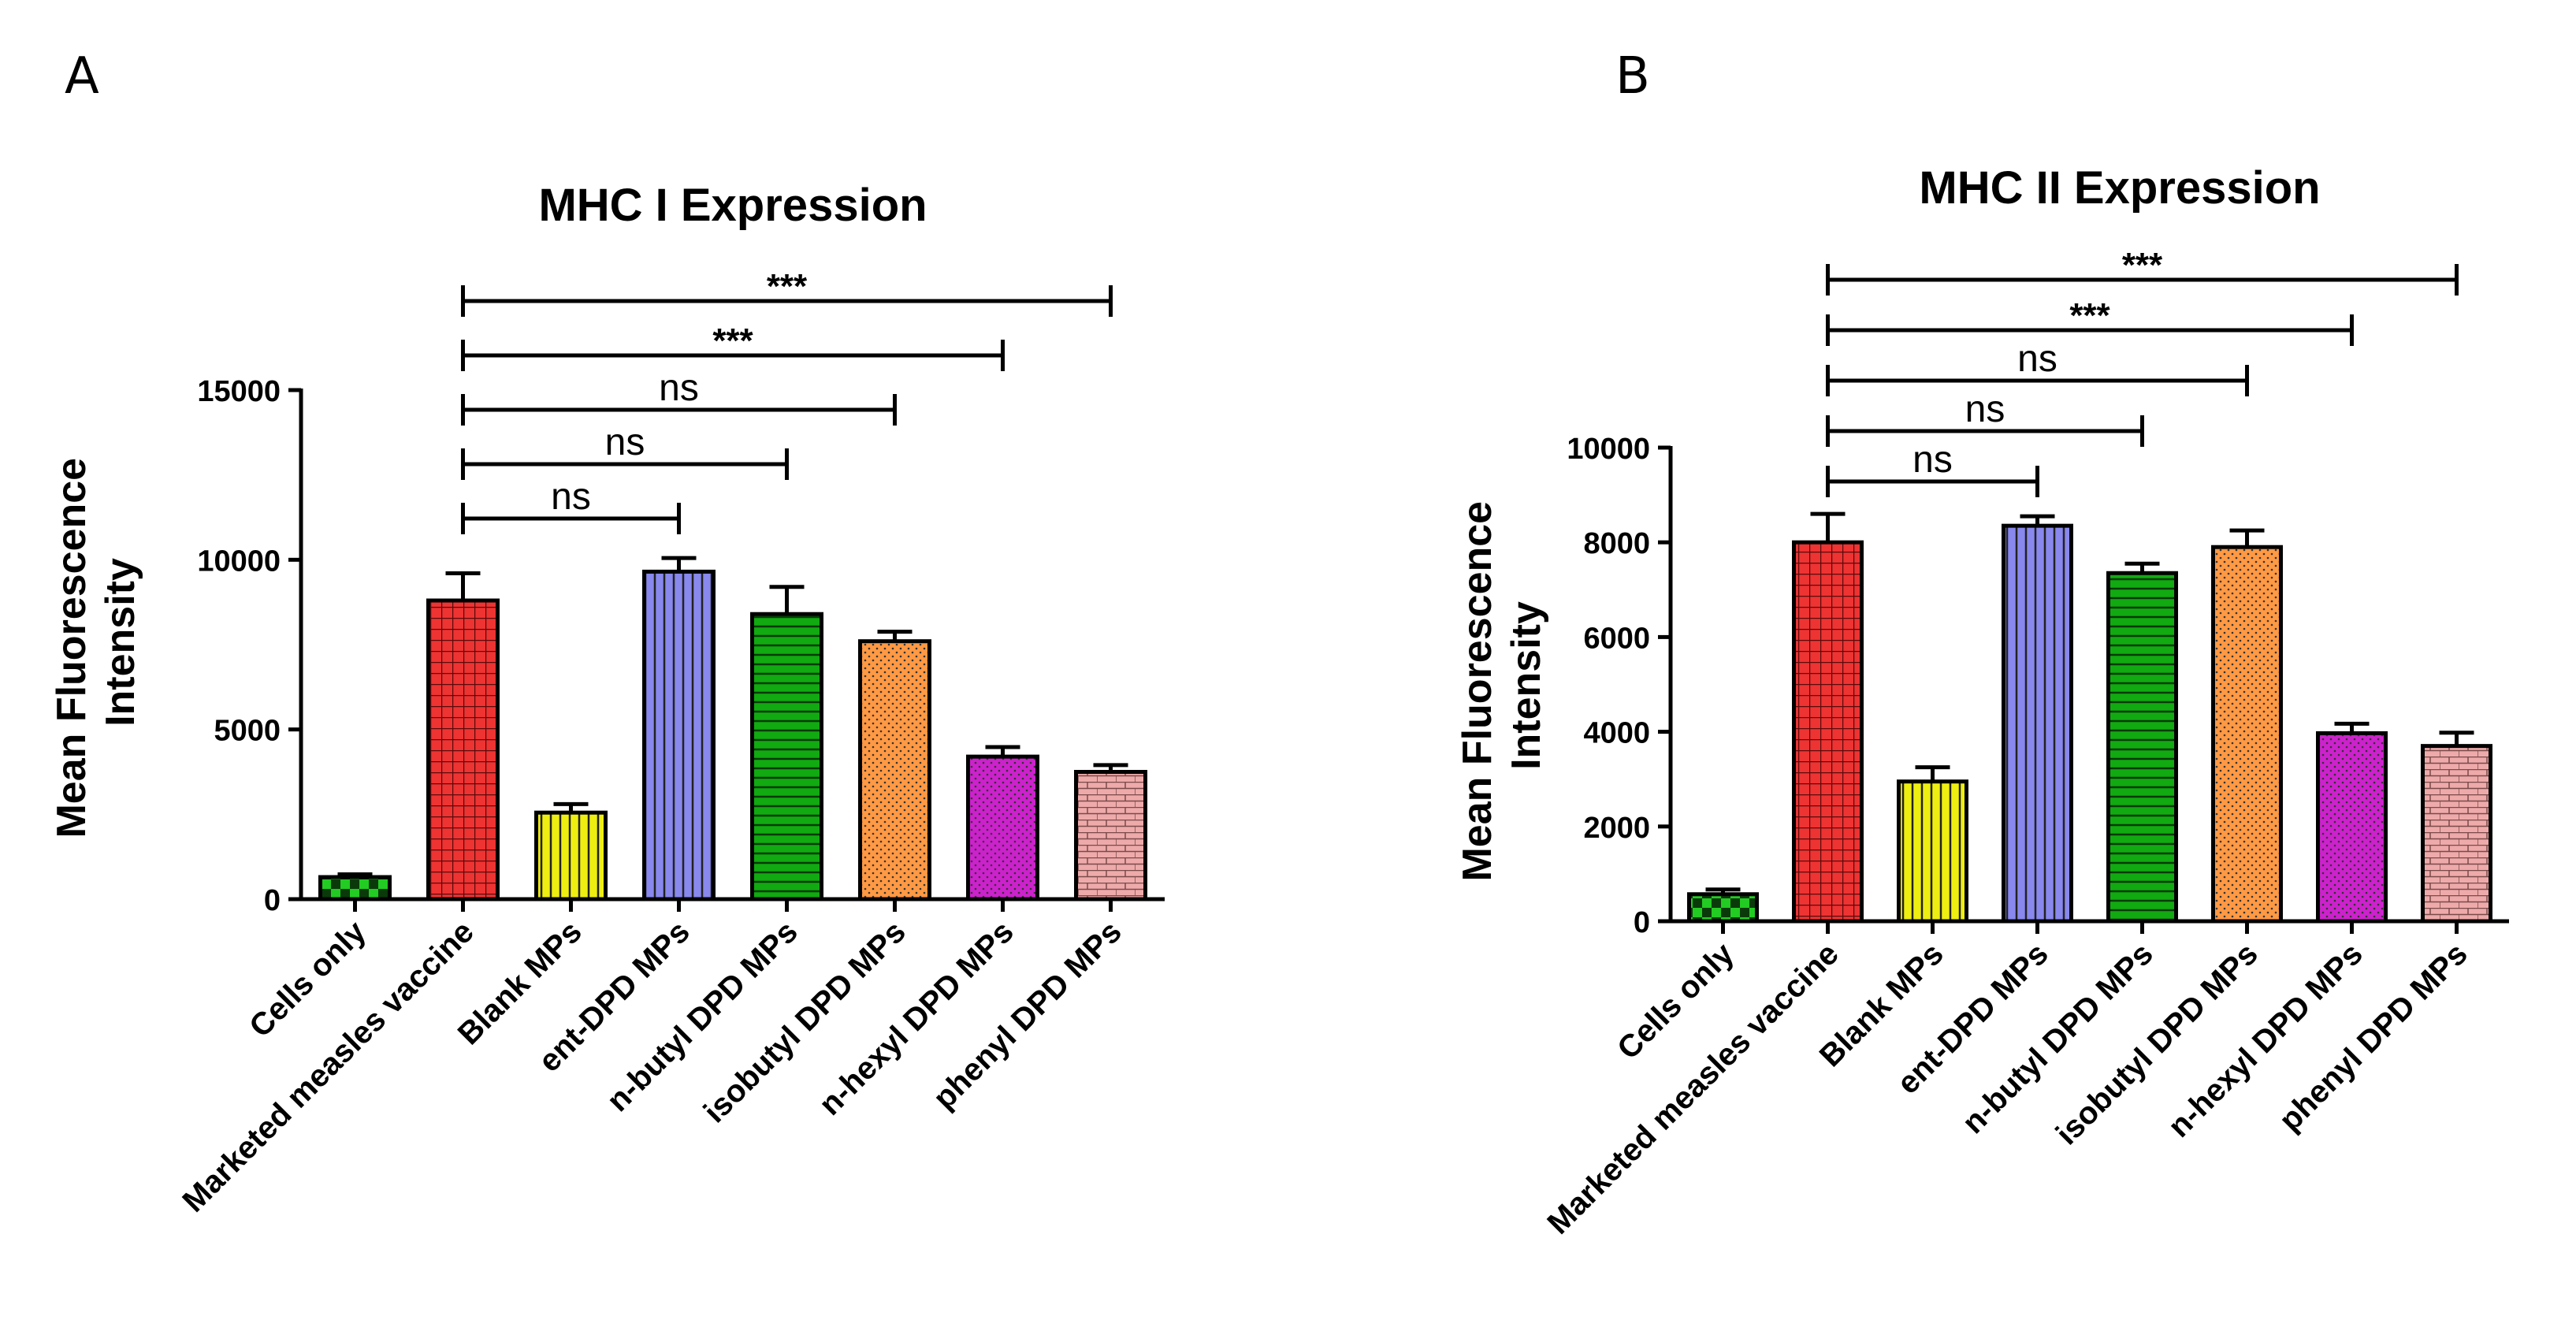 Image resolution: width=2576 pixels, height=1331 pixels. What do you see at coordinates (239, 392) in the screenshot?
I see `y-tick-label: 15000` at bounding box center [239, 392].